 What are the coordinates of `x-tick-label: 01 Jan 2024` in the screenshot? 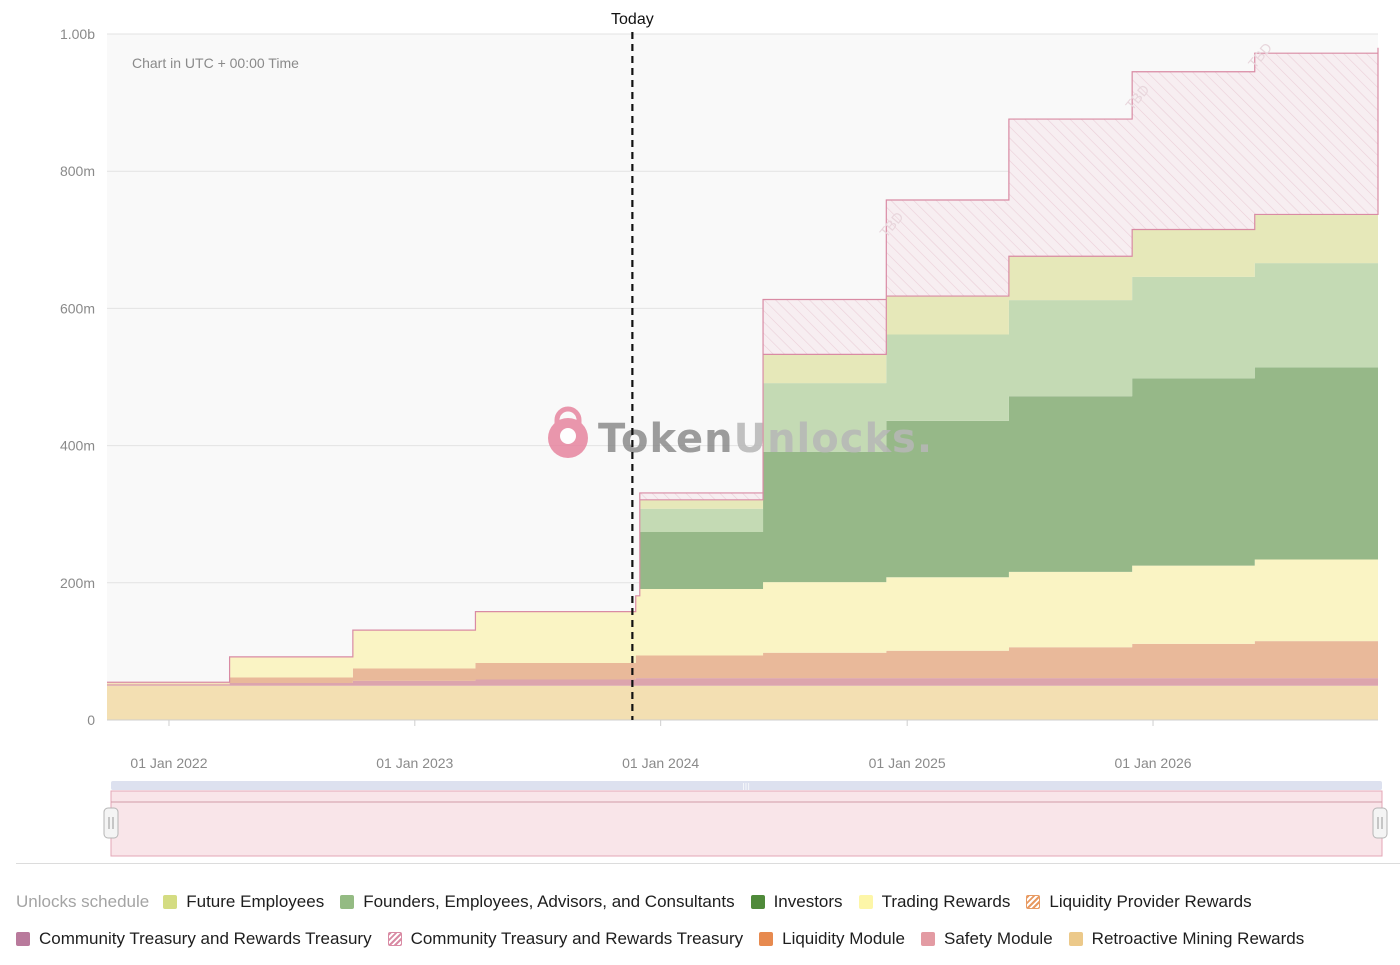 It's located at (660, 763).